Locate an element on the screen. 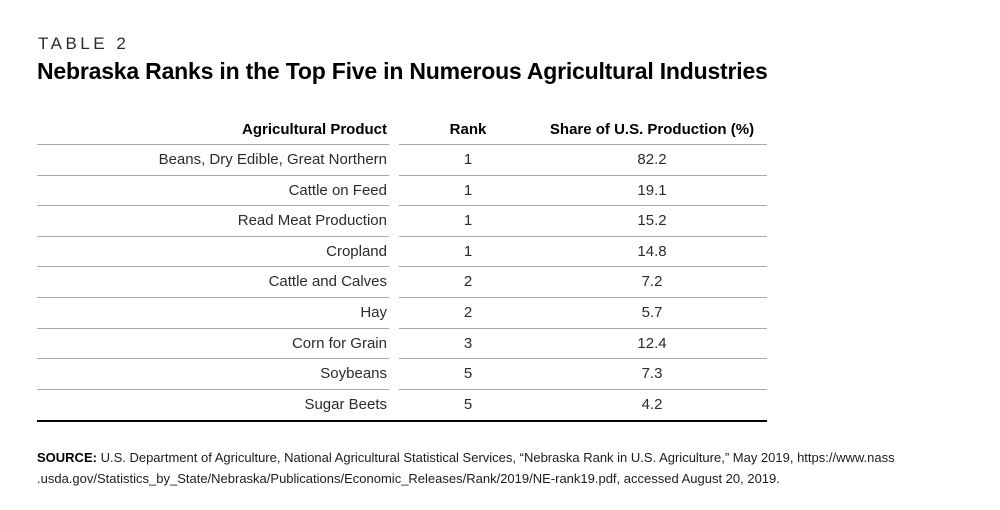  share-cell: 14.8 is located at coordinates (652, 251).